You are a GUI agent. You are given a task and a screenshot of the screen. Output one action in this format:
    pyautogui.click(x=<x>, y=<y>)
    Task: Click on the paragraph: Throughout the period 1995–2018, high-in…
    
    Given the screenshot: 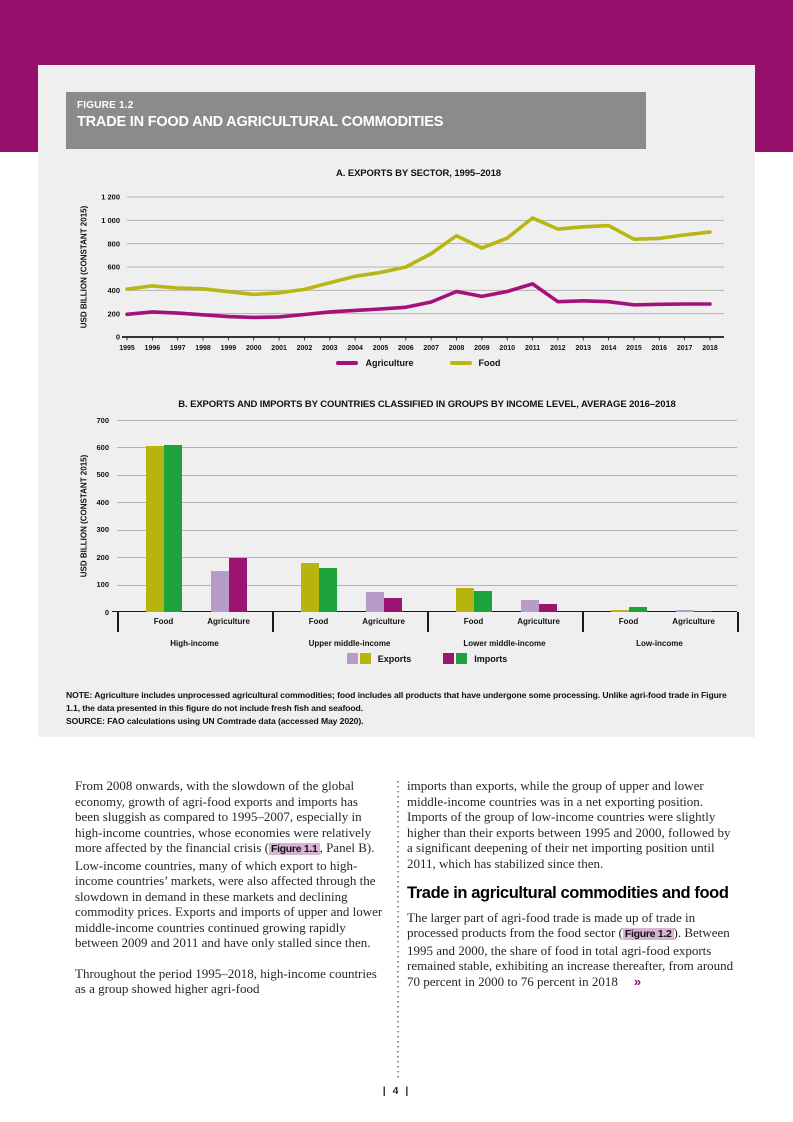 What is the action you would take?
    pyautogui.click(x=226, y=981)
    